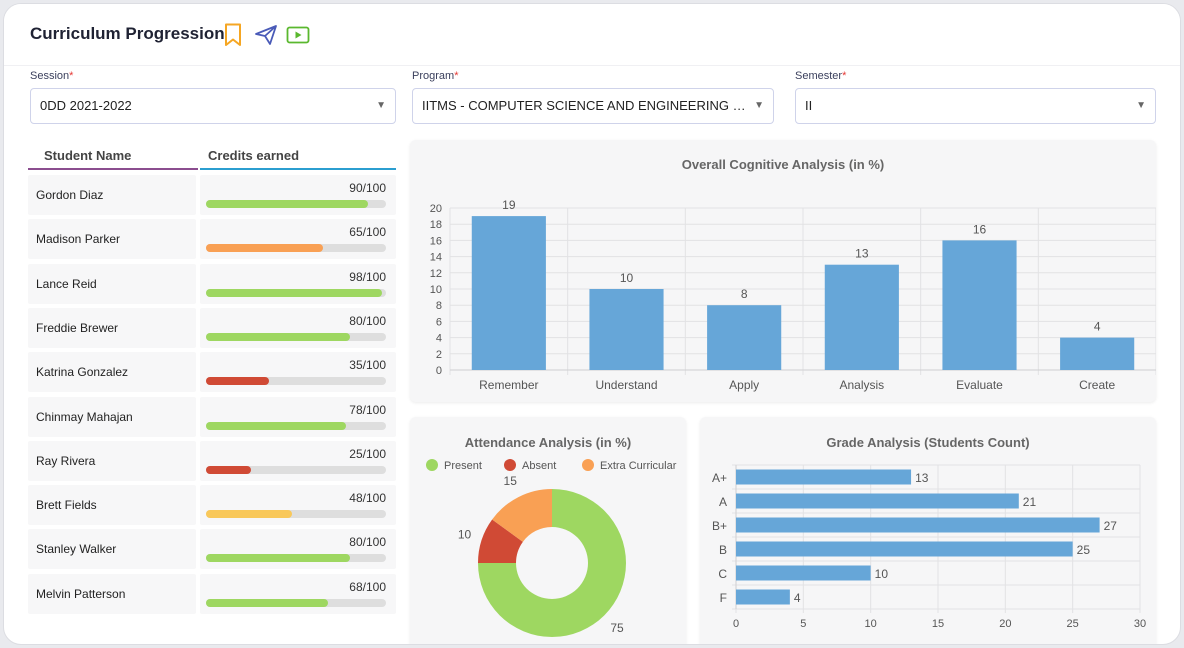  I want to click on legend-label: Present, so click(463, 466).